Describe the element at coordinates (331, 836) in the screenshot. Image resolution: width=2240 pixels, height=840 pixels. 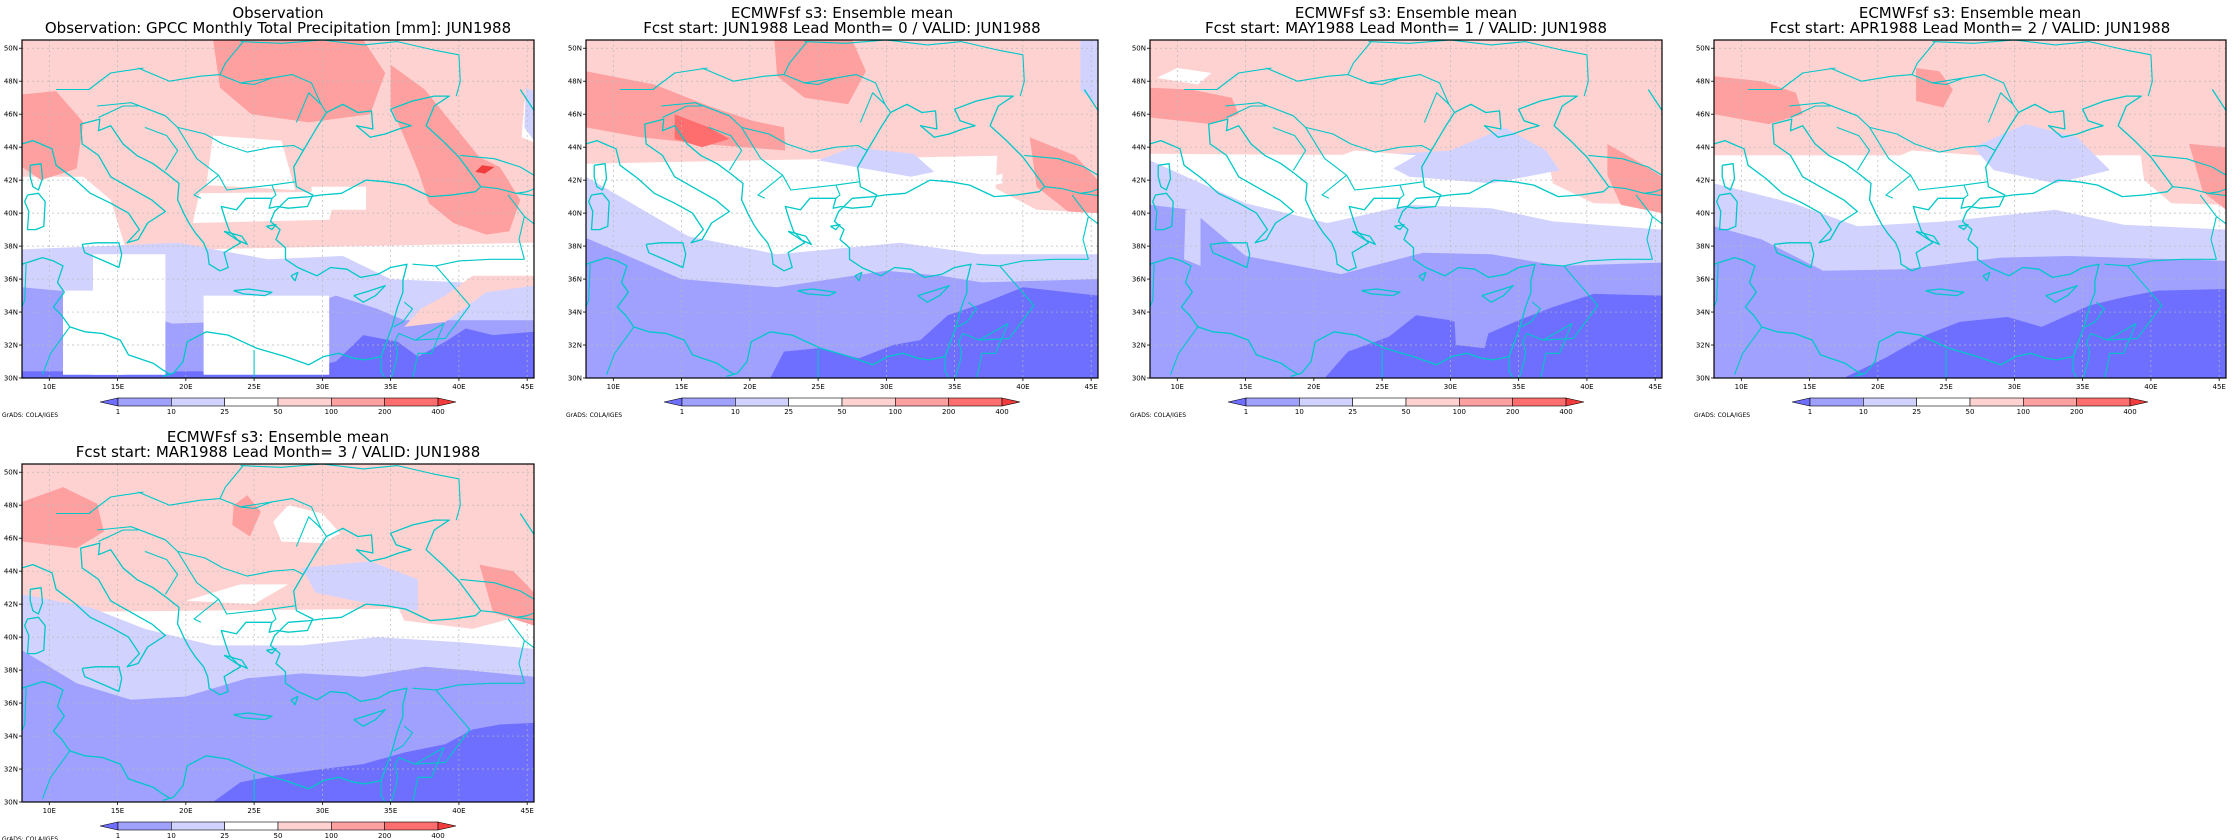
I see `colorbar-label: 100` at that location.